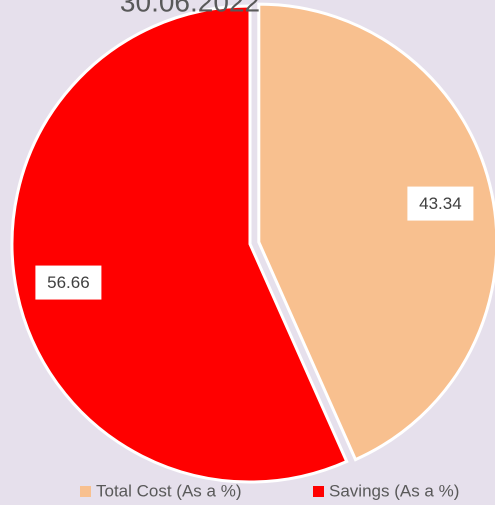 Image resolution: width=495 pixels, height=505 pixels. I want to click on data-label: 43.34, so click(440, 203).